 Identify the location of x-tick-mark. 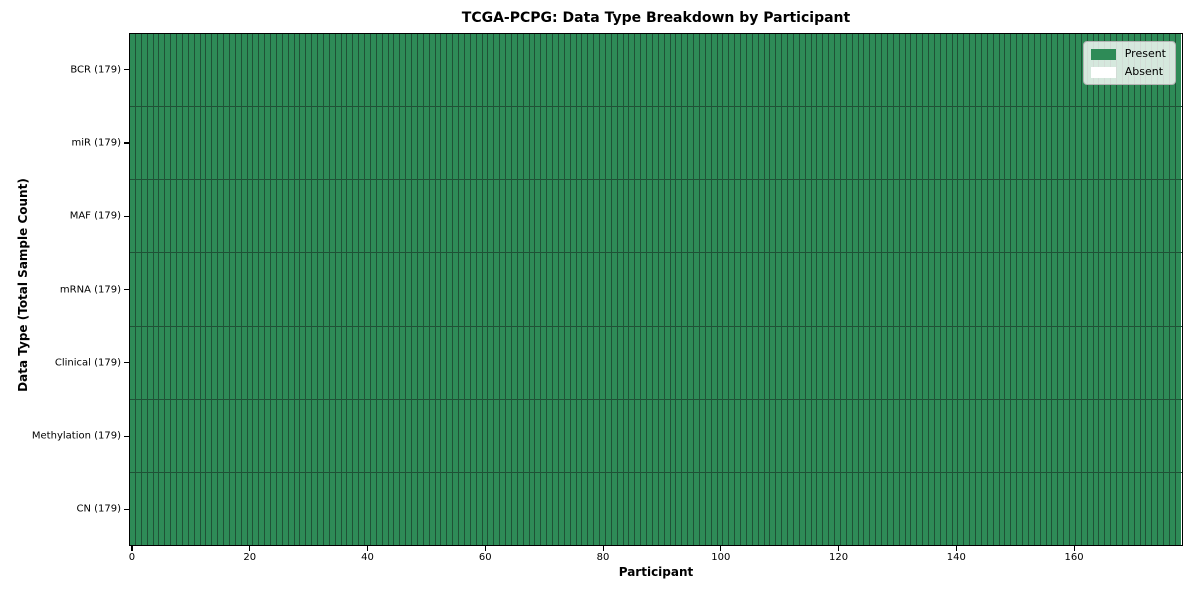
(603, 548).